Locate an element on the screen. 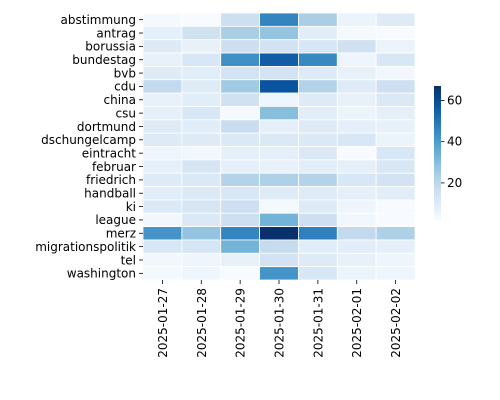 Image resolution: width=500 pixels, height=400 pixels. row-label: china is located at coordinates (120, 100).